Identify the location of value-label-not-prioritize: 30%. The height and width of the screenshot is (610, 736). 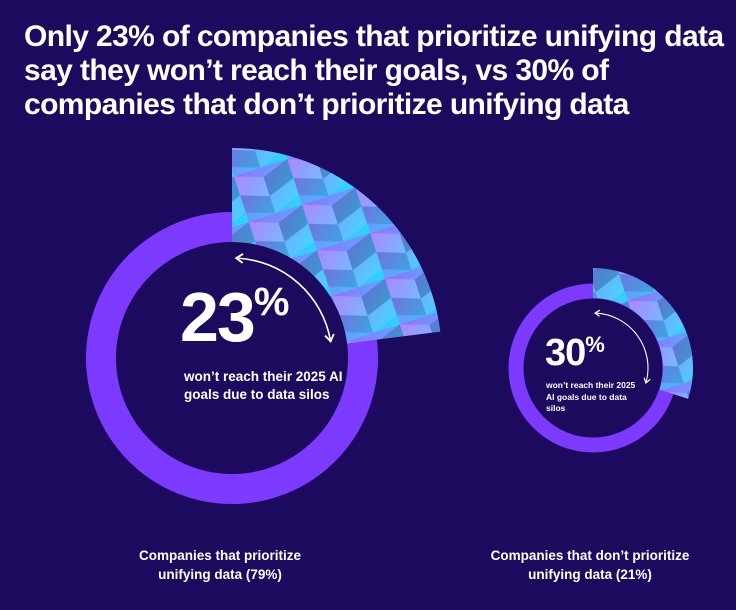
(575, 353).